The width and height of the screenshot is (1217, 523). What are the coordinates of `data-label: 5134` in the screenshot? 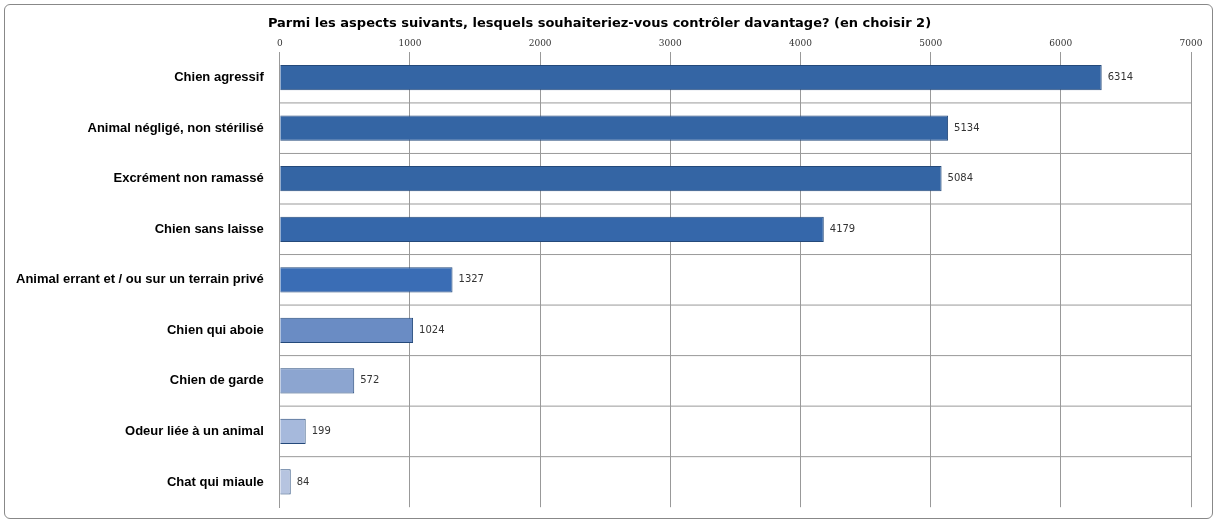 It's located at (967, 127).